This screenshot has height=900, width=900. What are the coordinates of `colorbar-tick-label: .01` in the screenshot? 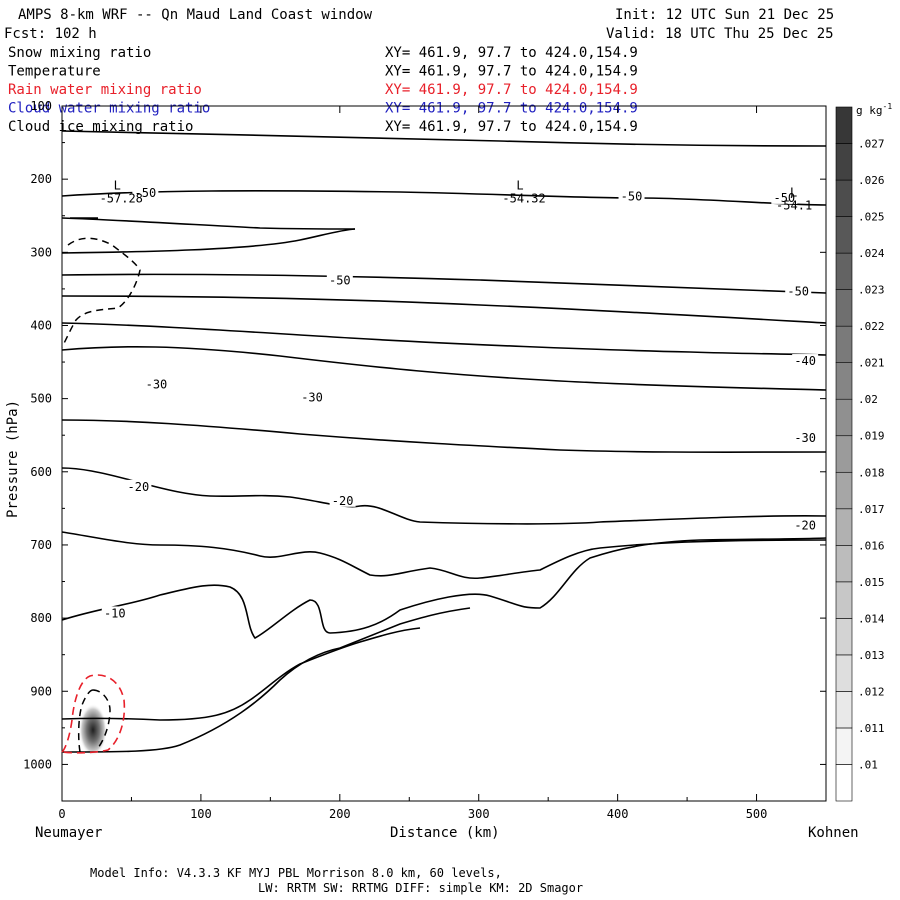 It's located at (868, 764).